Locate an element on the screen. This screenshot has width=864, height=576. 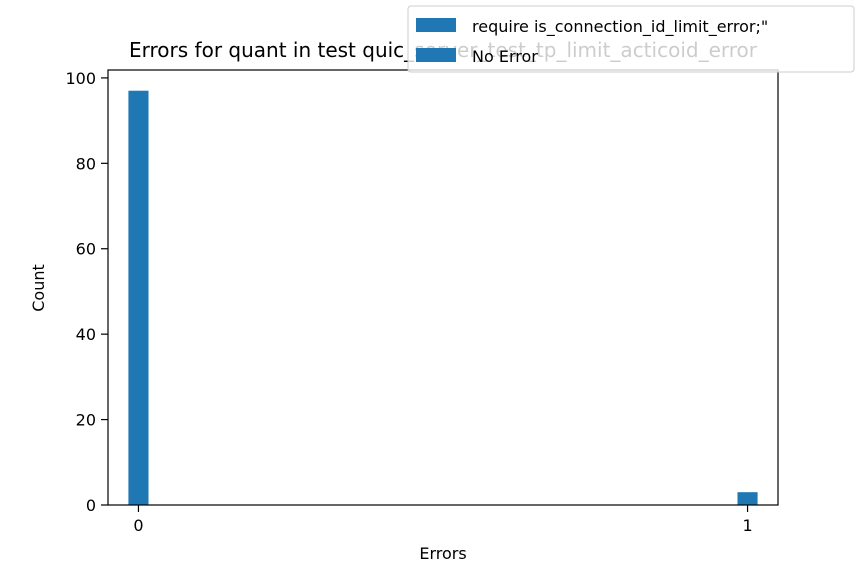
y-axis-label: Count is located at coordinates (38, 288).